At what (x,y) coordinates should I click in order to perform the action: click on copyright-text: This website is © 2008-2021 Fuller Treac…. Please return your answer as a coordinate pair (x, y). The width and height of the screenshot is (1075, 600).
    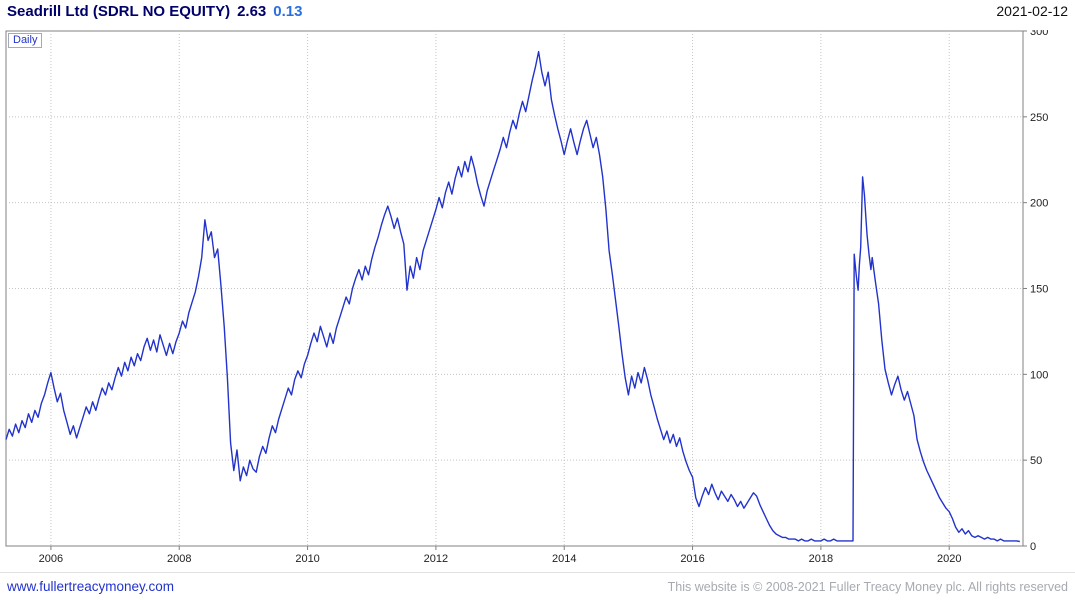
    Looking at the image, I should click on (867, 587).